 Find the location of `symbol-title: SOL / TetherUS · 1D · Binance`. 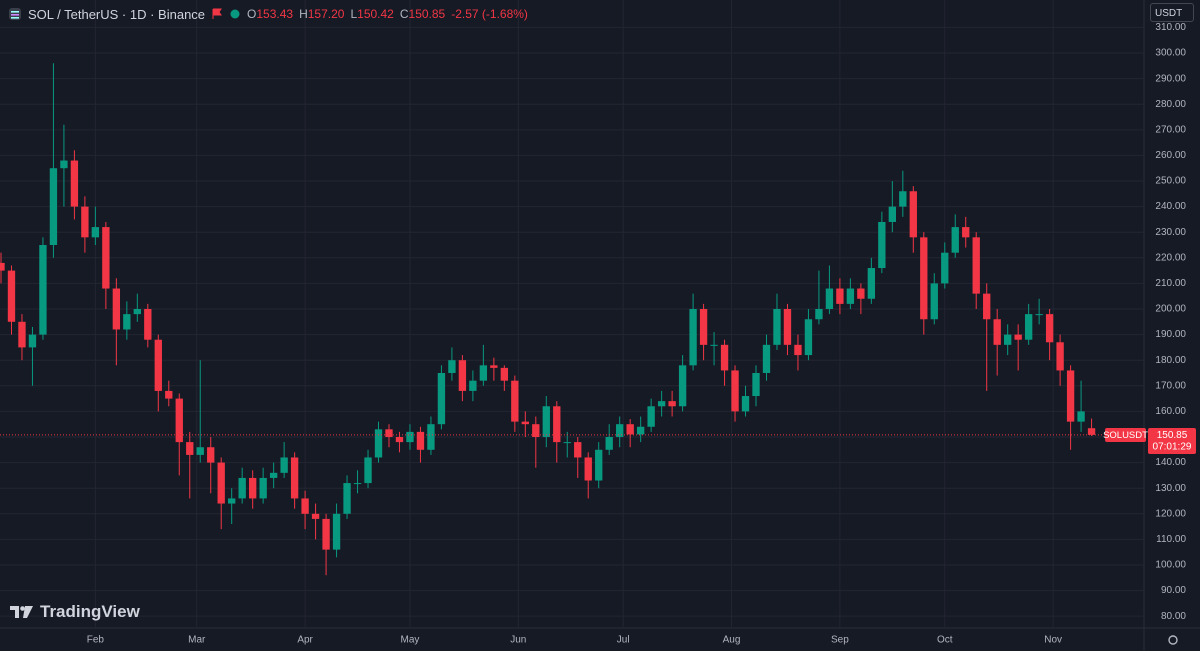

symbol-title: SOL / TetherUS · 1D · Binance is located at coordinates (117, 14).